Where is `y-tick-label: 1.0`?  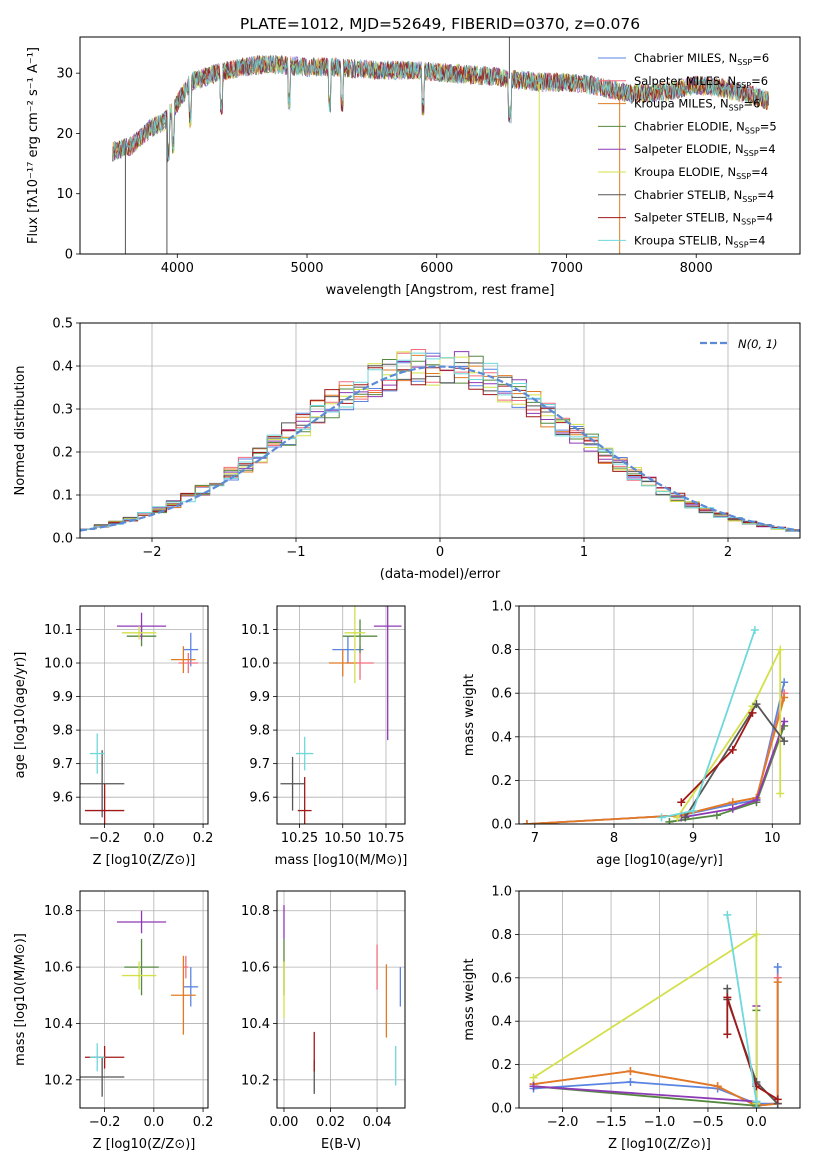 y-tick-label: 1.0 is located at coordinates (501, 607).